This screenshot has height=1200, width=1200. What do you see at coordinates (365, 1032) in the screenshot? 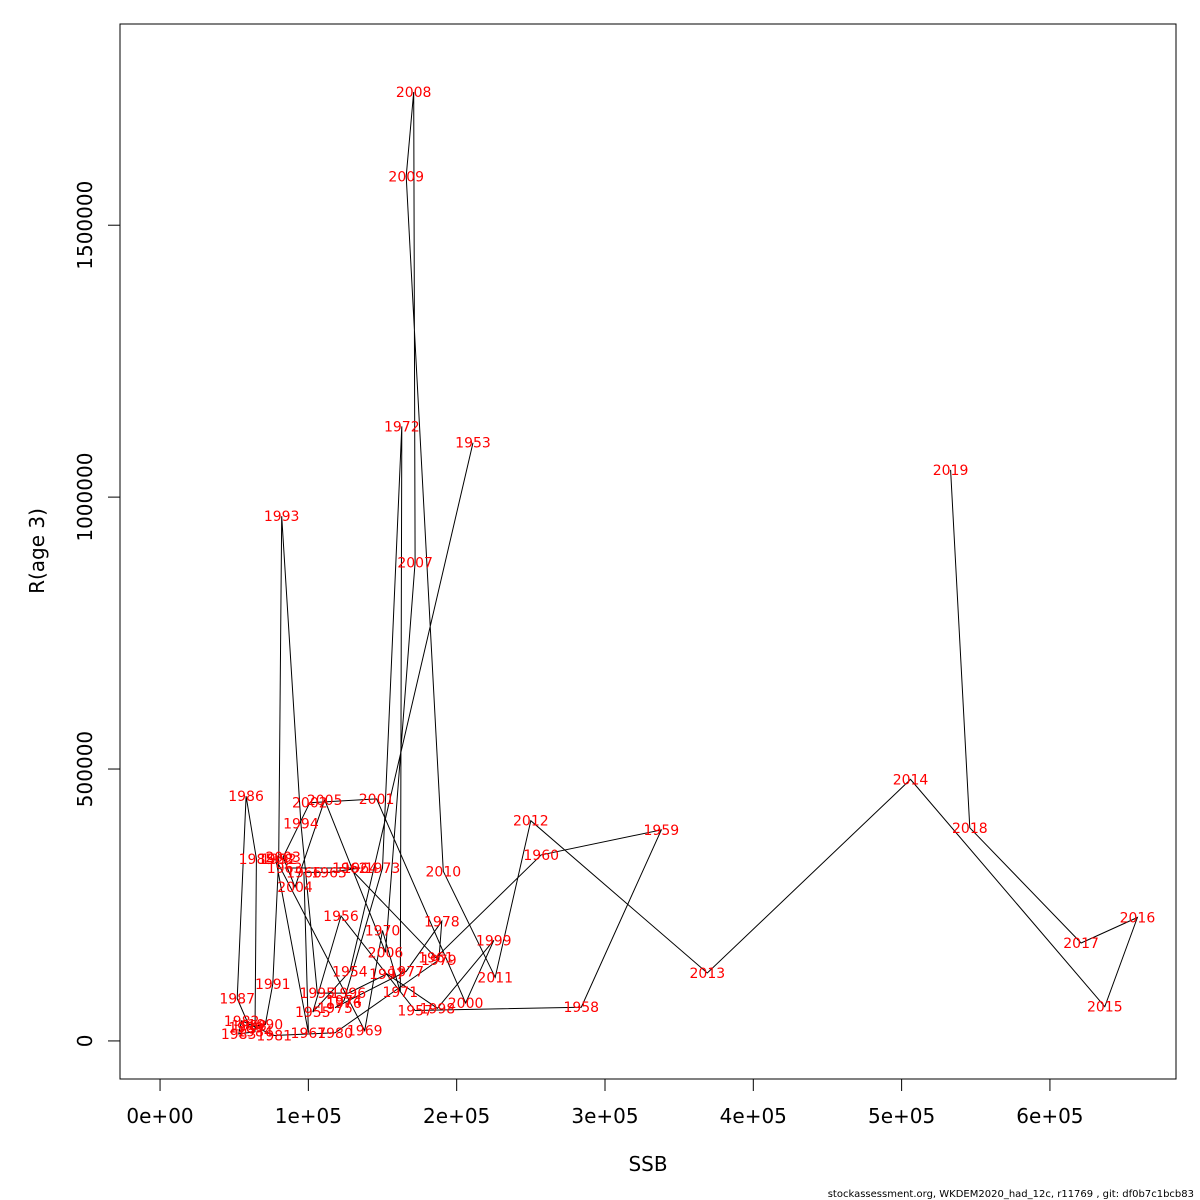
I see `year-label-1969: 1969` at bounding box center [365, 1032].